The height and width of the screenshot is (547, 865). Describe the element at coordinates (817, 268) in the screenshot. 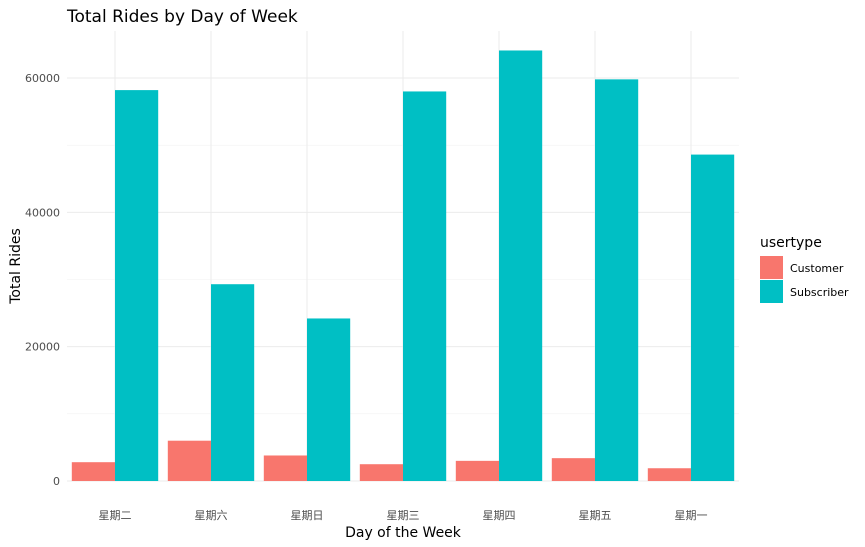

I see `legend-label-customer: Customer` at that location.